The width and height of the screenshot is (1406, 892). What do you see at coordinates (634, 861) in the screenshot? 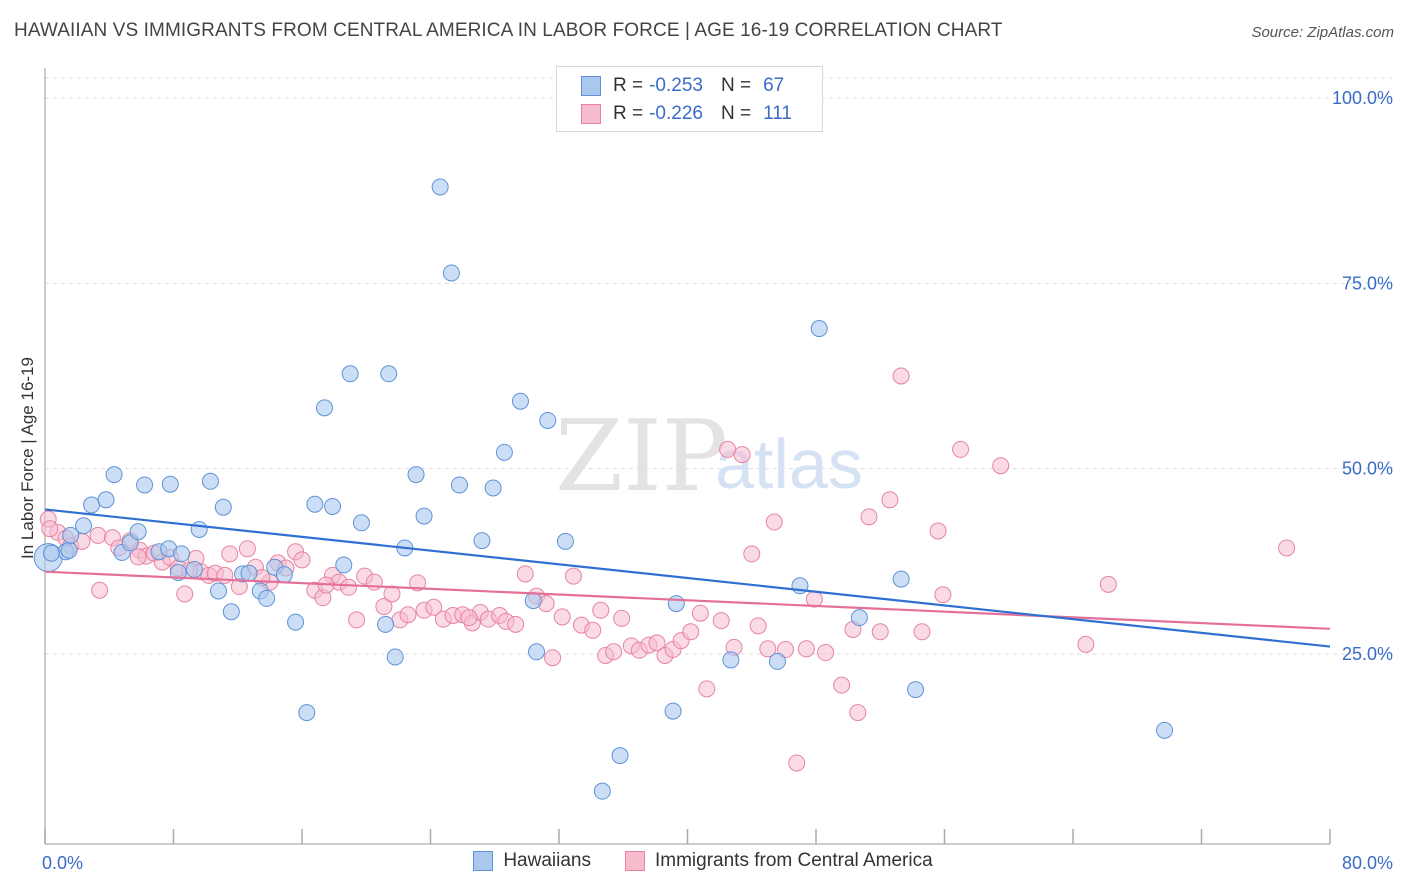
I see `immigrants-legend-swatch` at bounding box center [634, 861].